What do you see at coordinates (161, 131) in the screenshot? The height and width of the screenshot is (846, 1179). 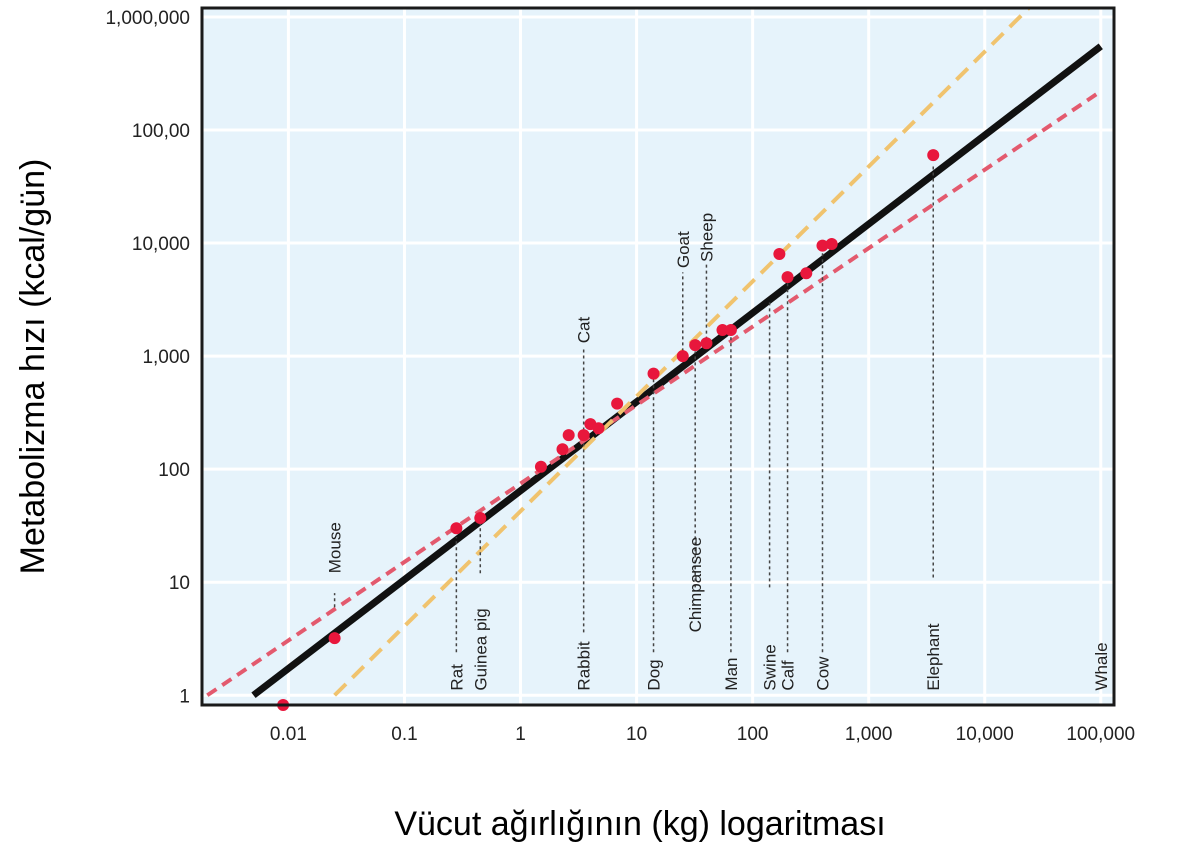 I see `y-tick-label: 100,00` at bounding box center [161, 131].